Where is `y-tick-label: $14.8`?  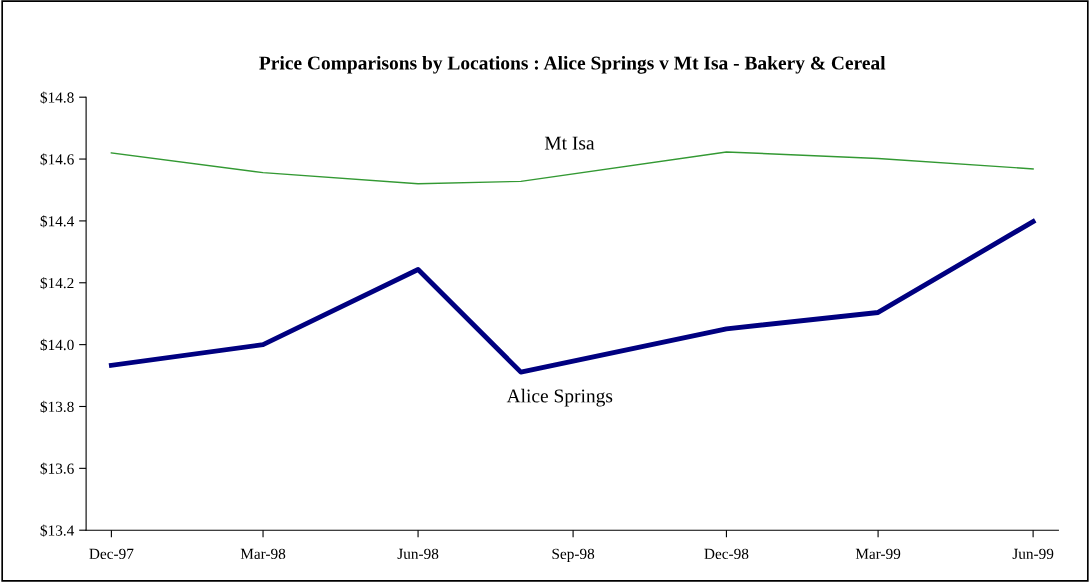
y-tick-label: $14.8 is located at coordinates (57, 97).